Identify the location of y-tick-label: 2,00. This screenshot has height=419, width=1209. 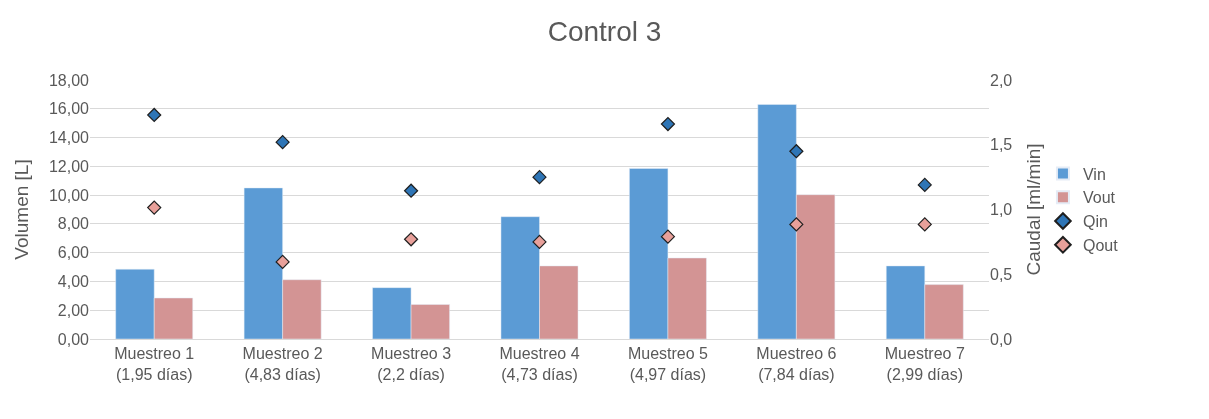
(73, 310).